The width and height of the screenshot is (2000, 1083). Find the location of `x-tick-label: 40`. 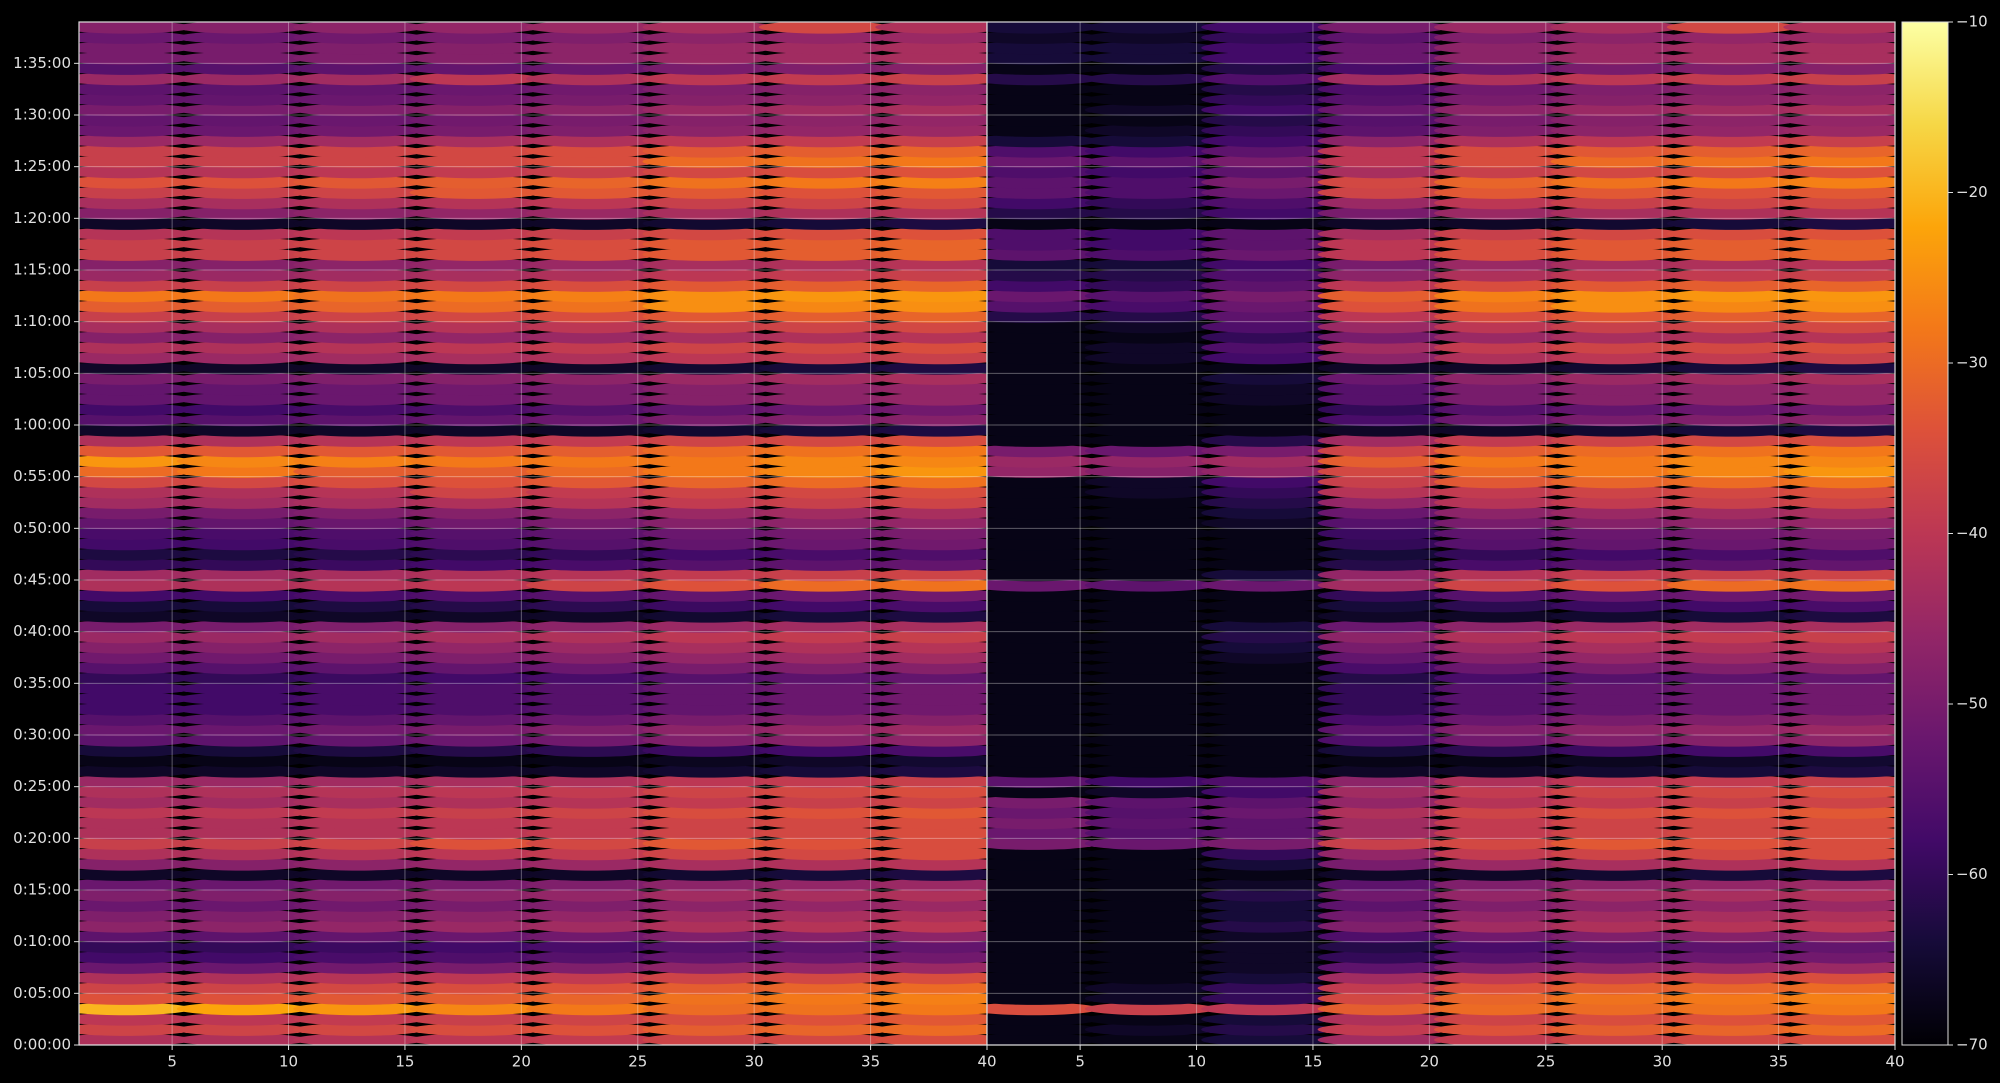

x-tick-label: 40 is located at coordinates (986, 1062).